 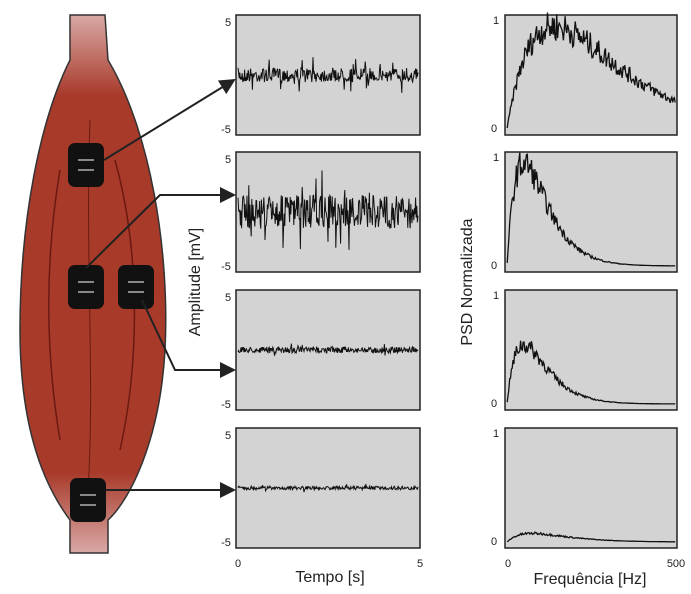 I want to click on x-tick-label: 5, so click(x=420, y=564).